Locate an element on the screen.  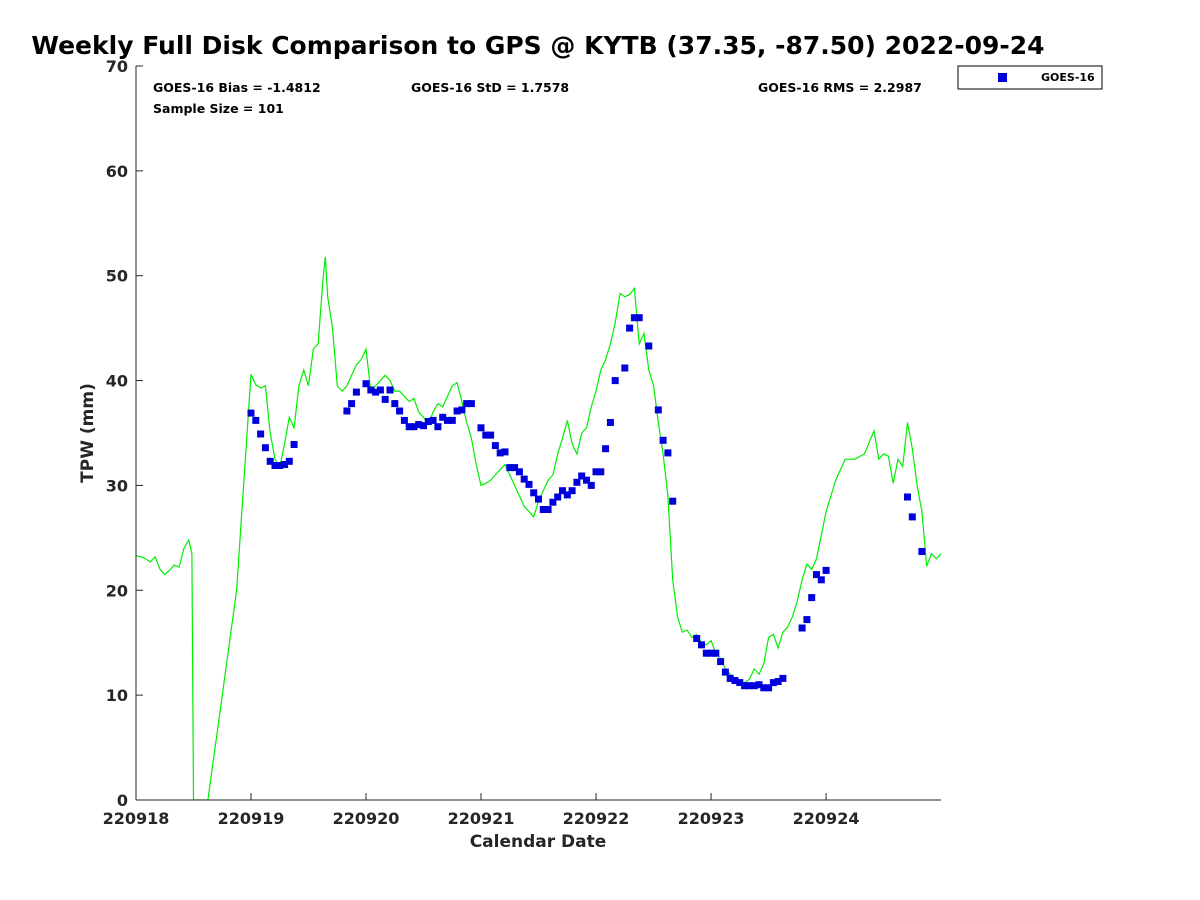
x-tick-label: 220918 is located at coordinates (136, 818).